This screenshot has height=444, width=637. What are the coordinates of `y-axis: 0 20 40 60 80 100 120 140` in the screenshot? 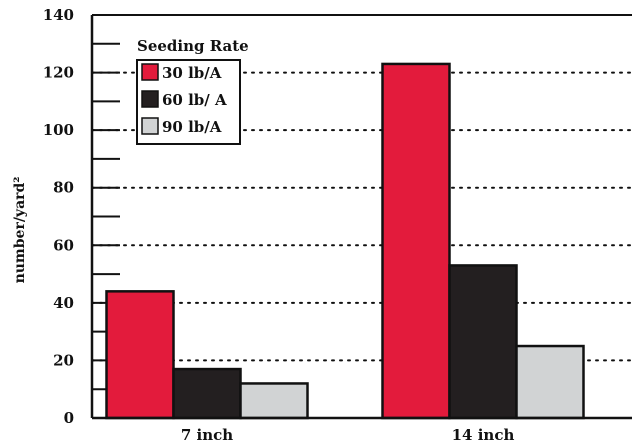 It's located at (81, 216).